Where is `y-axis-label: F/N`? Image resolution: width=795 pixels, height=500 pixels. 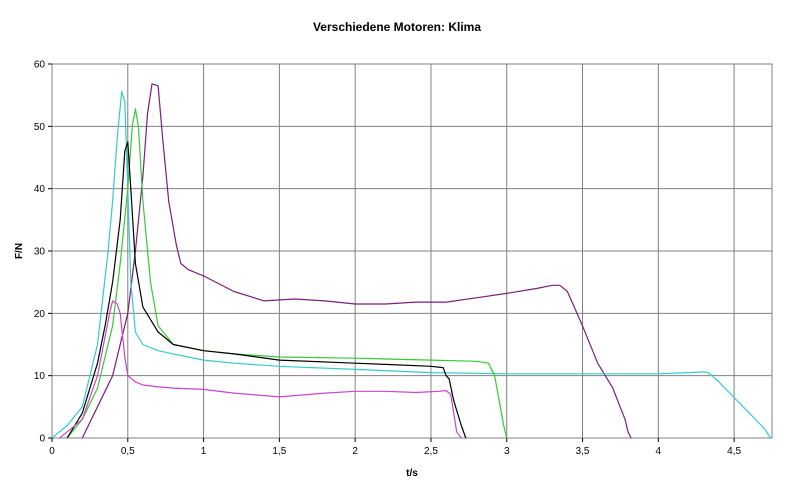
y-axis-label: F/N is located at coordinates (19, 251).